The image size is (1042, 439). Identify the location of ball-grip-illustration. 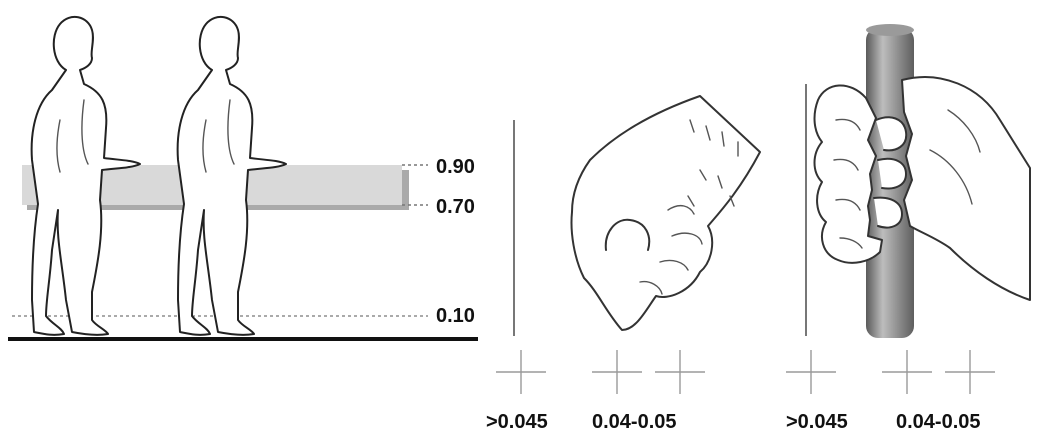
(665, 213).